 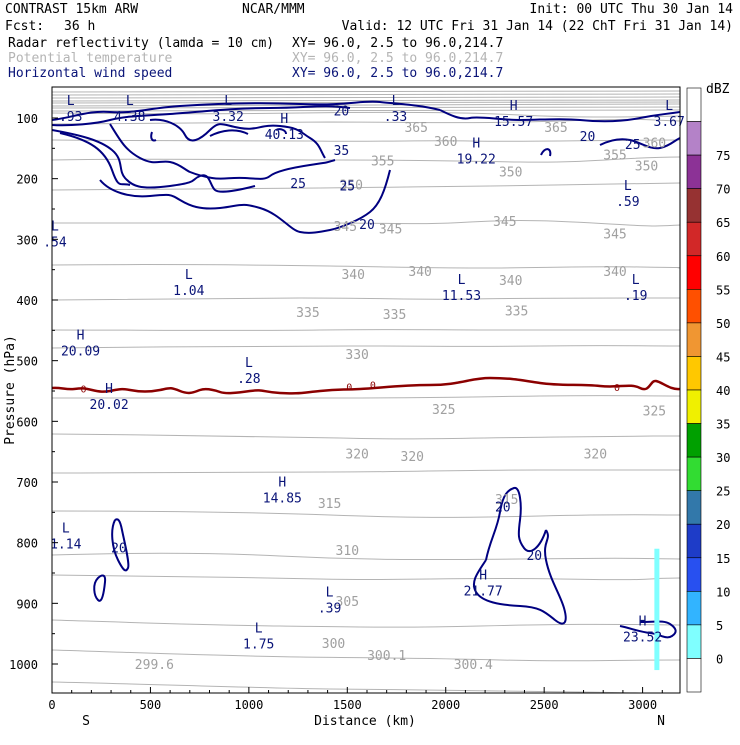 I want to click on colorbar-level-label: 15, so click(x=723, y=559).